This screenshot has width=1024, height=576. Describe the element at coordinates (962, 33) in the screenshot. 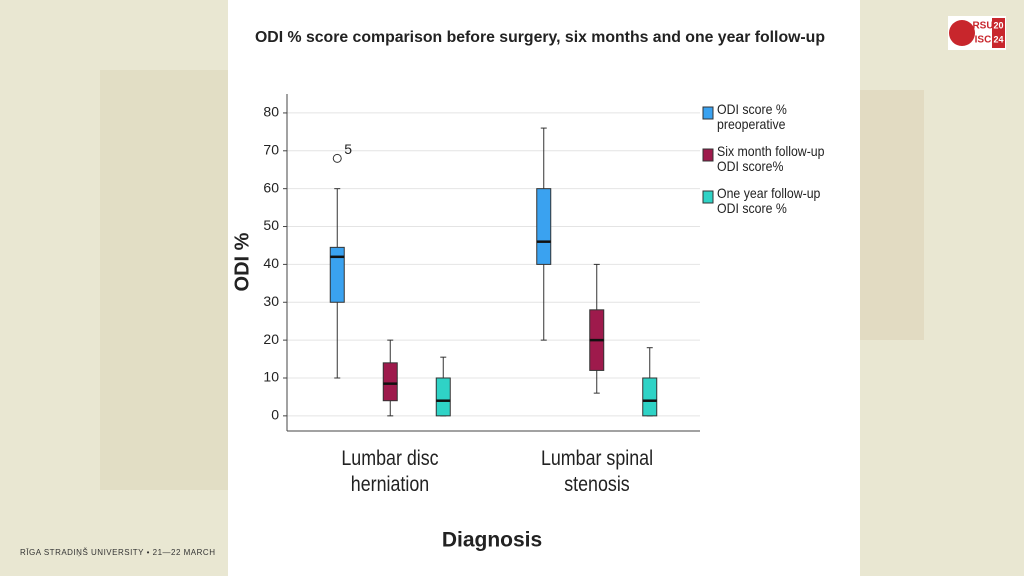

I see `logo-mark` at that location.